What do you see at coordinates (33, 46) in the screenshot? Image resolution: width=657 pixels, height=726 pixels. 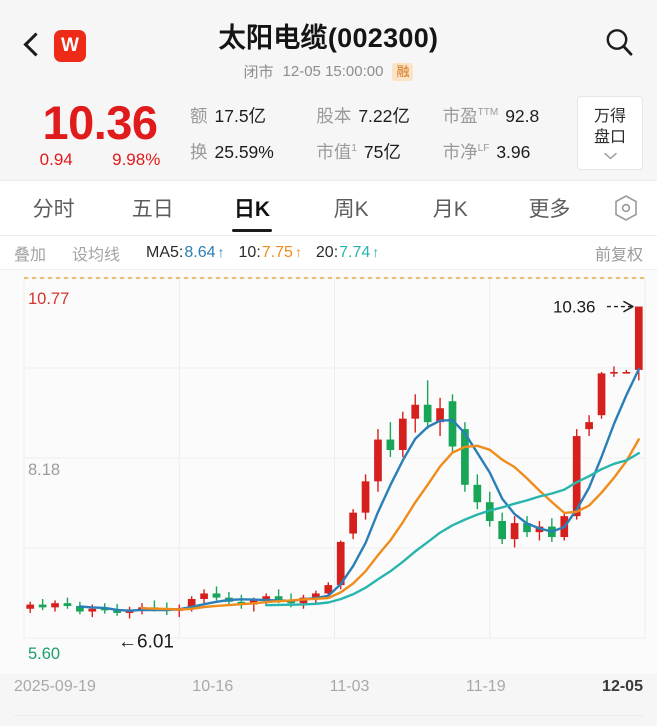 I see `back-icon` at bounding box center [33, 46].